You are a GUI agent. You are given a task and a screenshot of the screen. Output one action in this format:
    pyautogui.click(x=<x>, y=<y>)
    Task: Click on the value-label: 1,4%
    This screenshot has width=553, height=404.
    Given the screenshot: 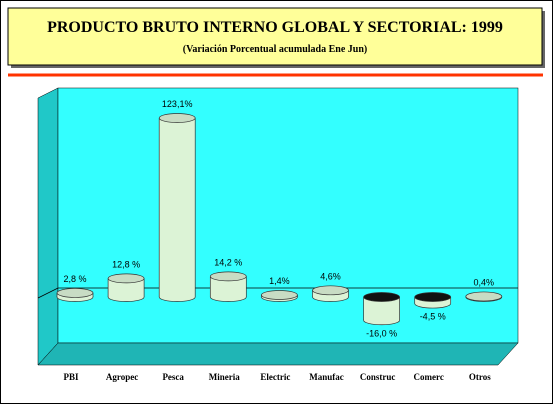 What is the action you would take?
    pyautogui.click(x=279, y=281)
    